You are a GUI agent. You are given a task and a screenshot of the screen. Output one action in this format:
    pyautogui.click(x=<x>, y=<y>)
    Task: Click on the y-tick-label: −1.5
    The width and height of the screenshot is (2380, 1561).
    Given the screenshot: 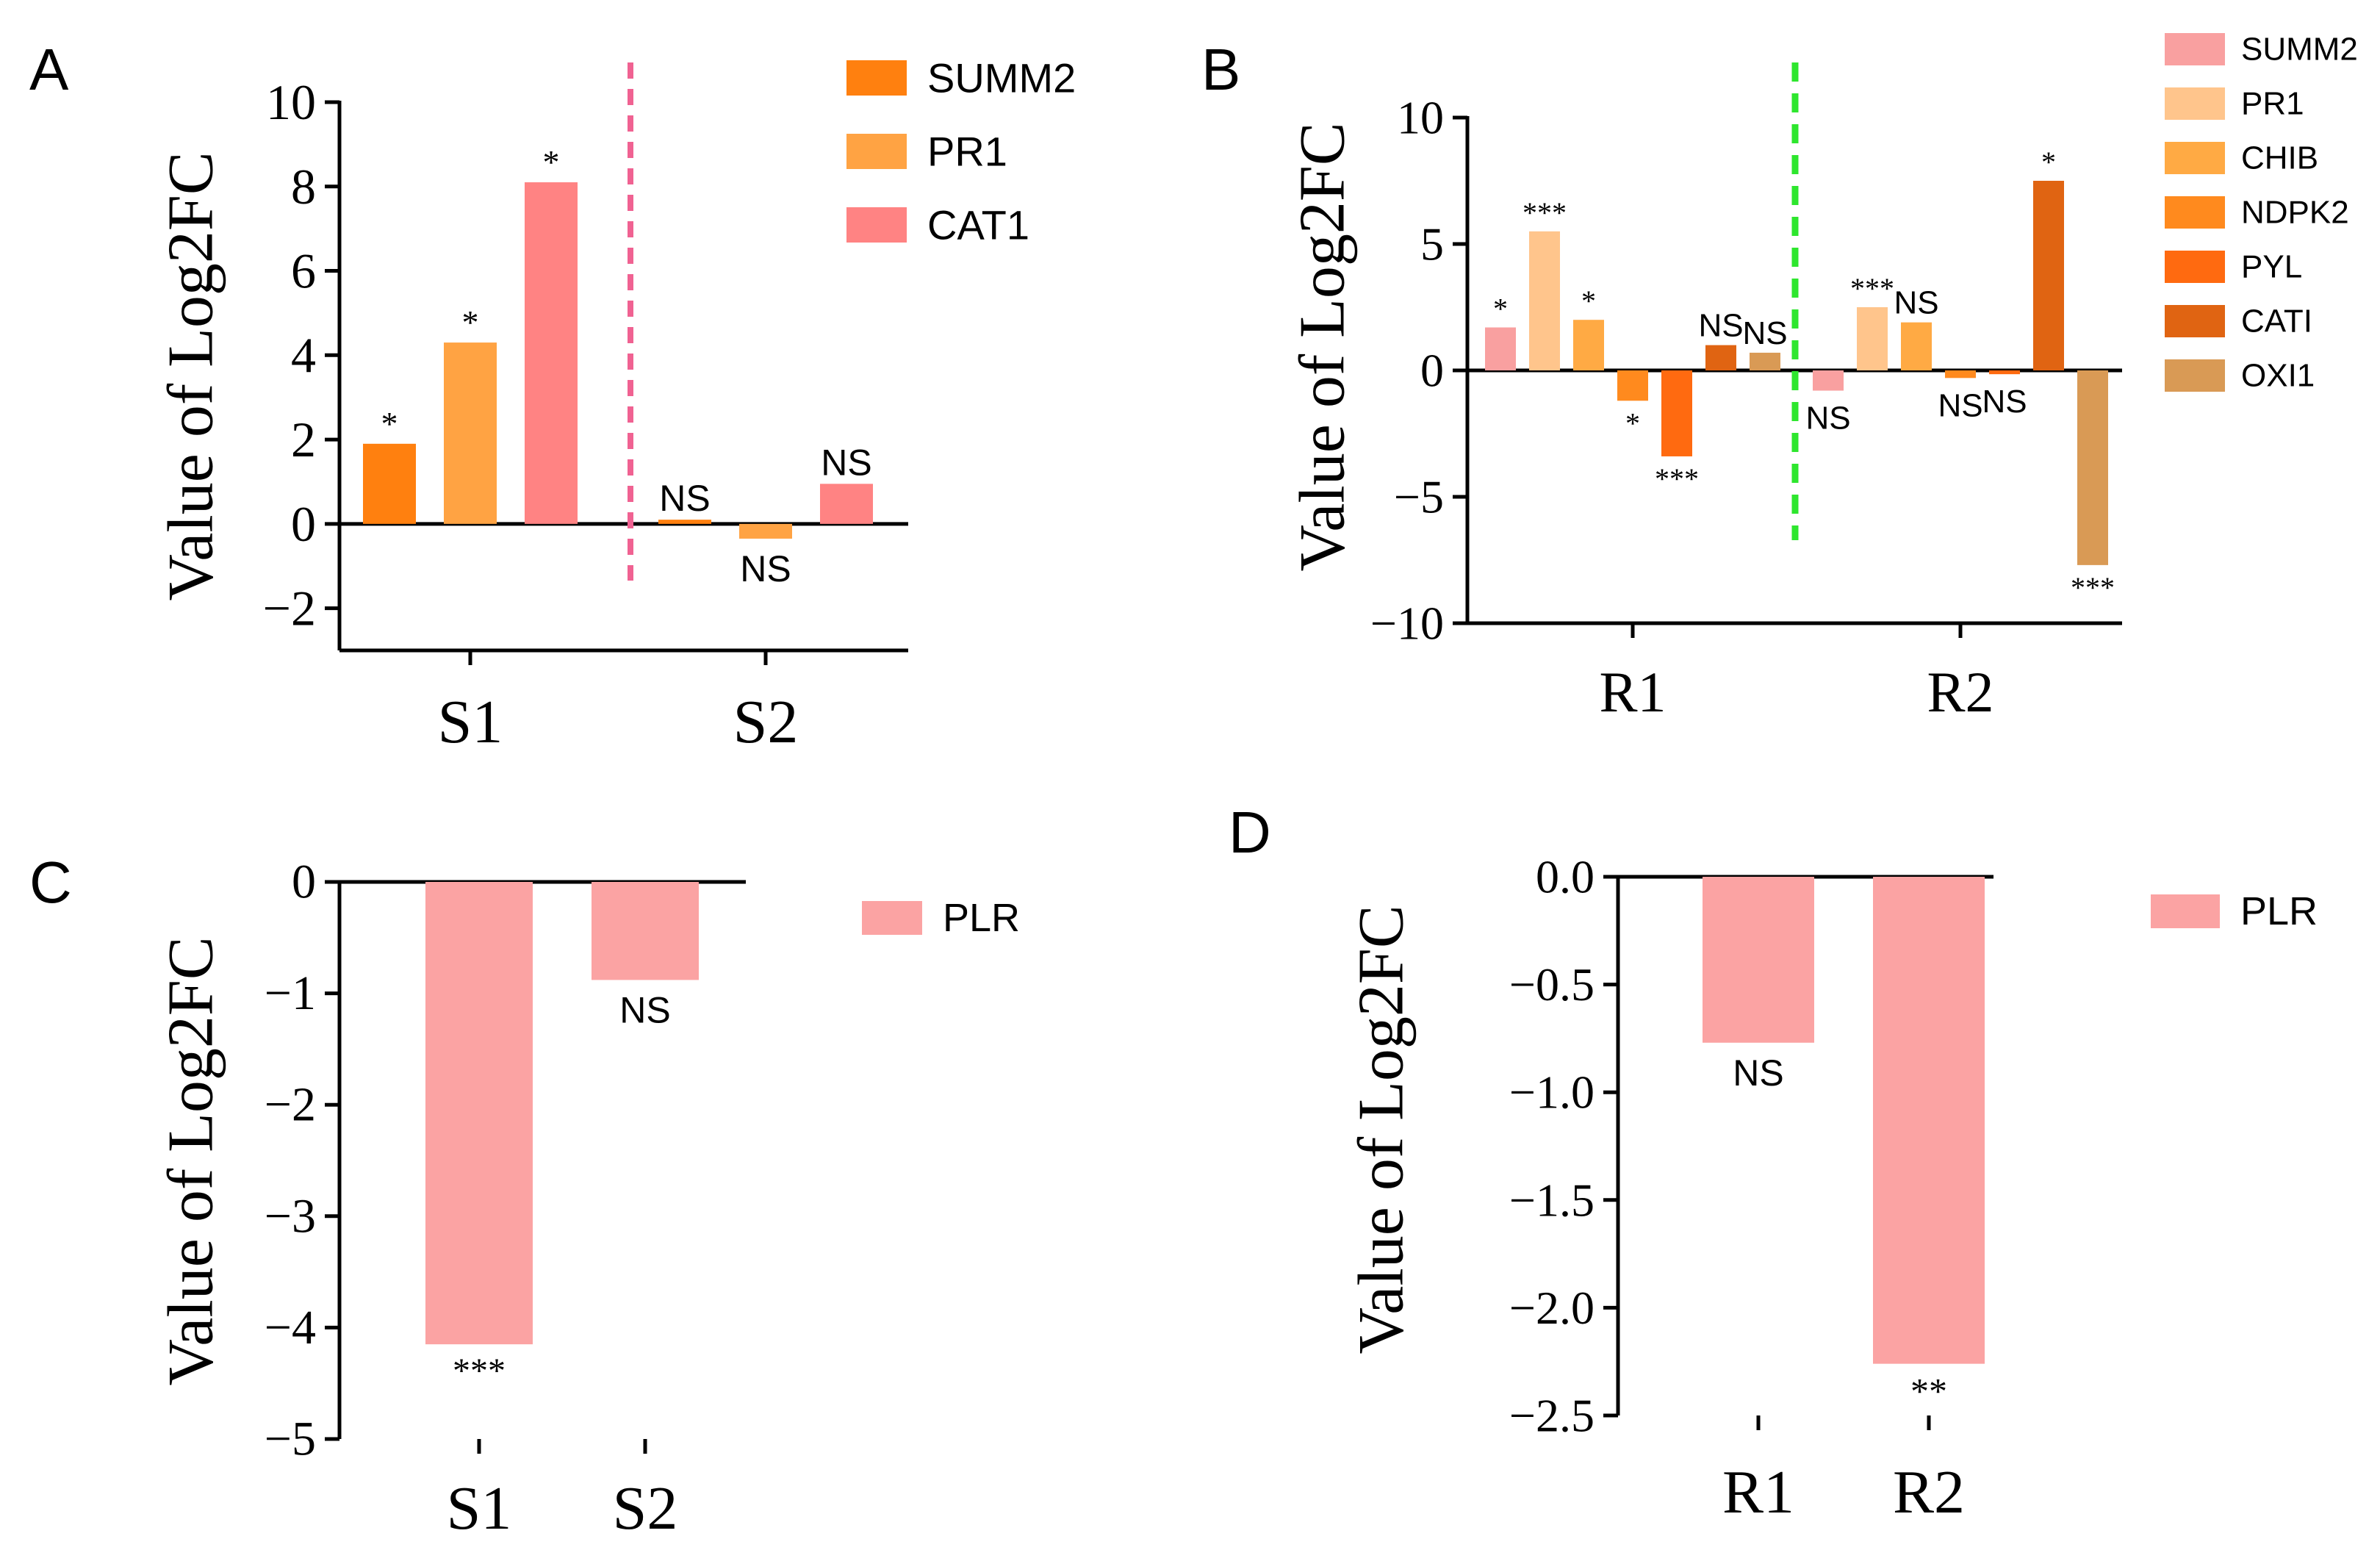 What is the action you would take?
    pyautogui.click(x=1552, y=1200)
    